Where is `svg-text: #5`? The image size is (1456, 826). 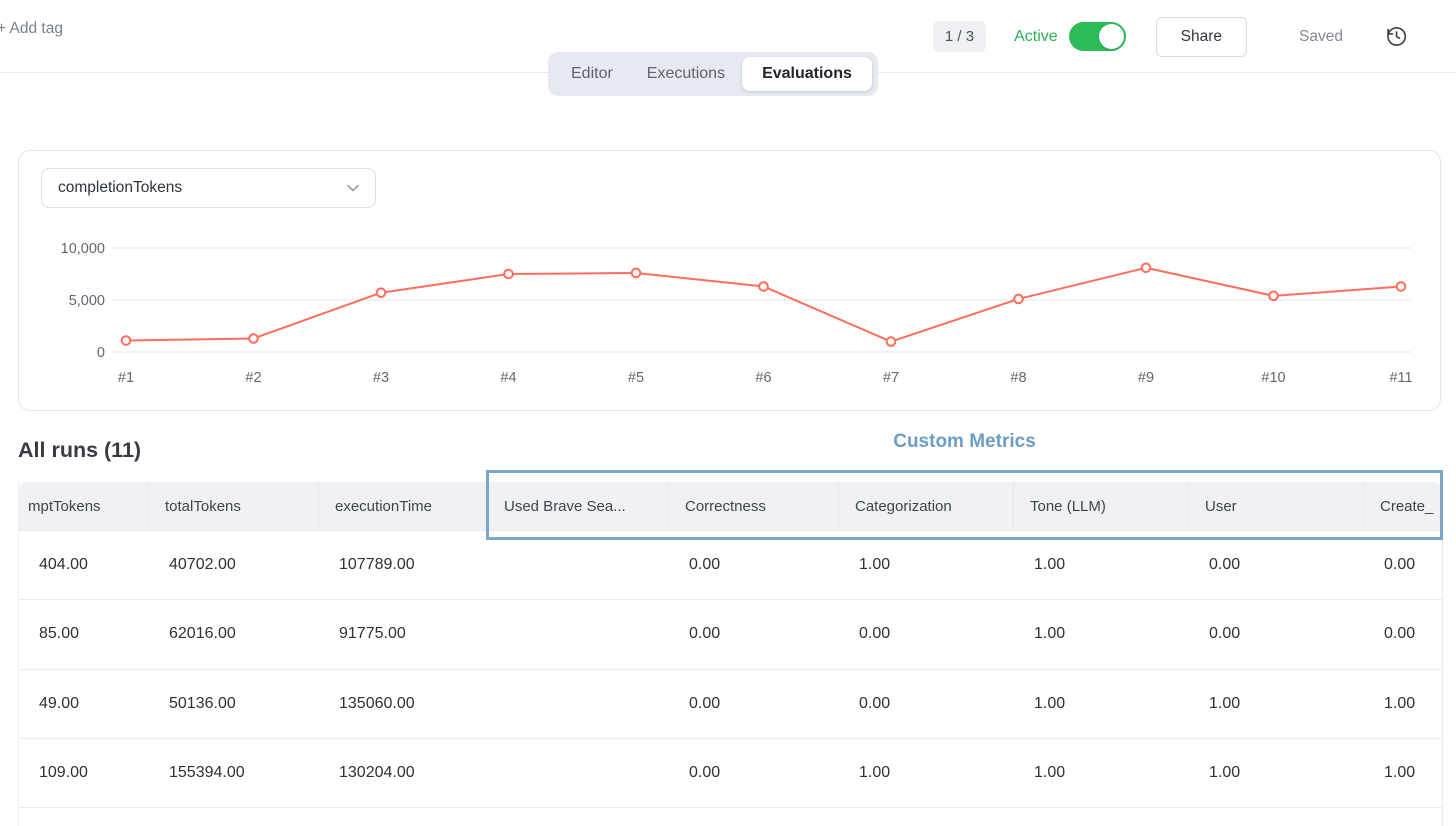
svg-text: #5 is located at coordinates (636, 378).